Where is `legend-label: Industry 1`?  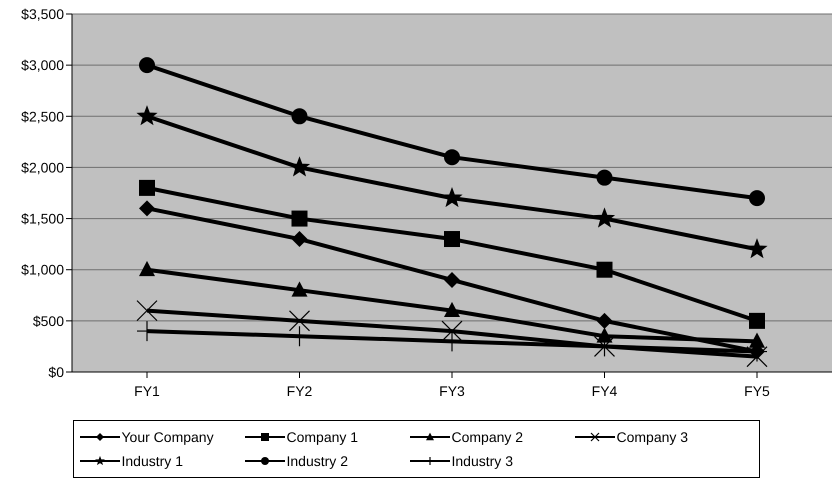
legend-label: Industry 1 is located at coordinates (152, 461).